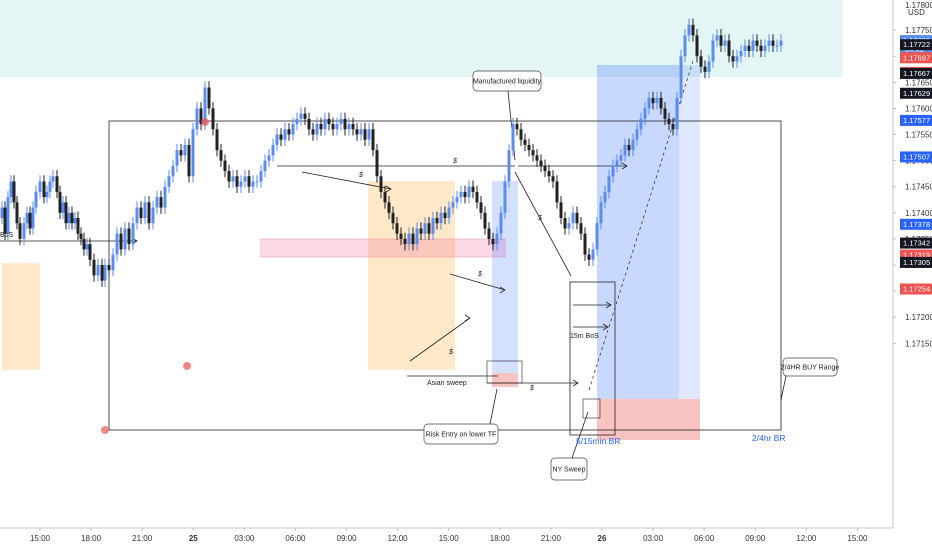 This screenshot has height=550, width=932. What do you see at coordinates (40, 538) in the screenshot?
I see `x-tick-label: 15:00` at bounding box center [40, 538].